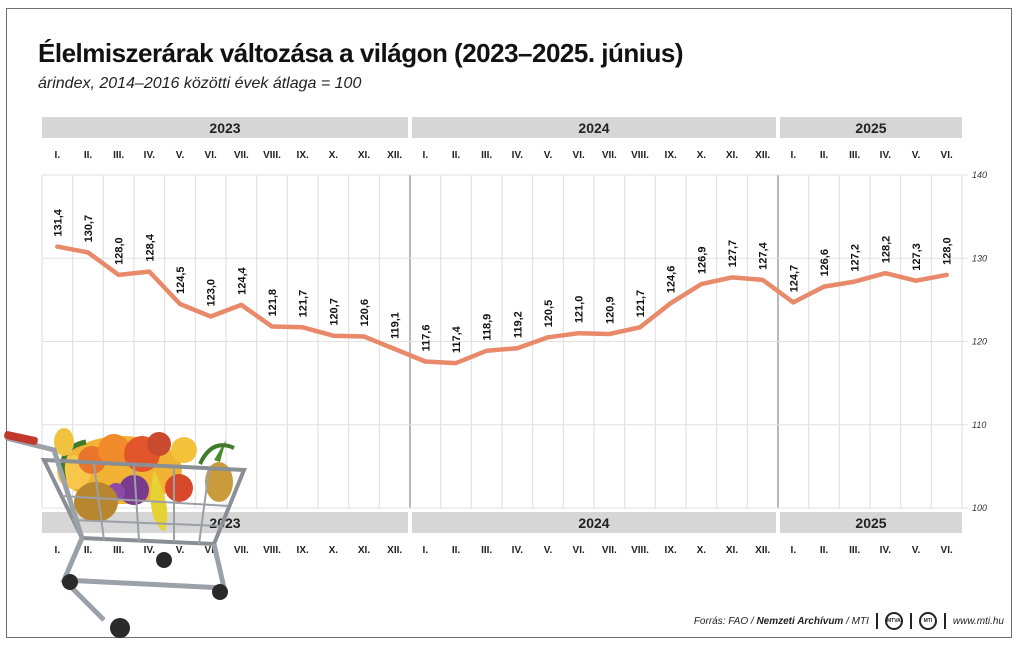 The width and height of the screenshot is (1024, 648). What do you see at coordinates (580, 310) in the screenshot?
I see `data-label: 121,0` at bounding box center [580, 310].